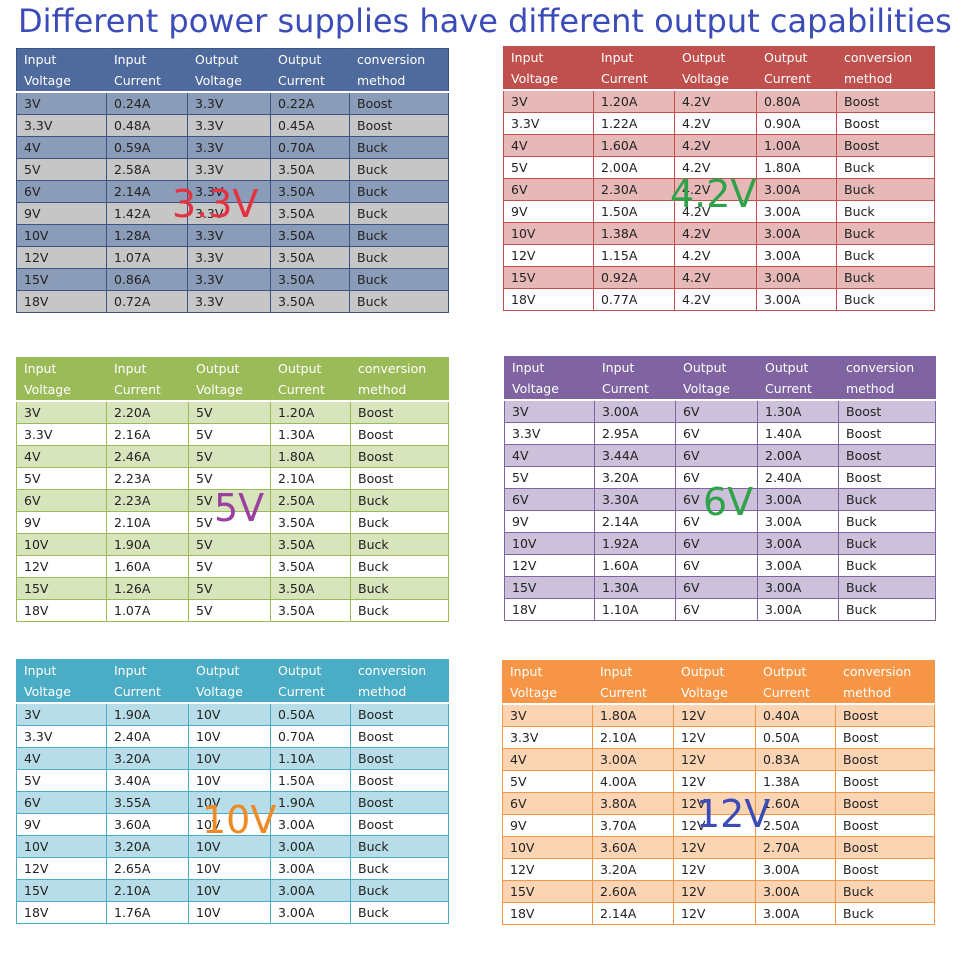 The image size is (960, 960). I want to click on table-row: 18V 0.77A 4.2V 3.00A Buck, so click(719, 299).